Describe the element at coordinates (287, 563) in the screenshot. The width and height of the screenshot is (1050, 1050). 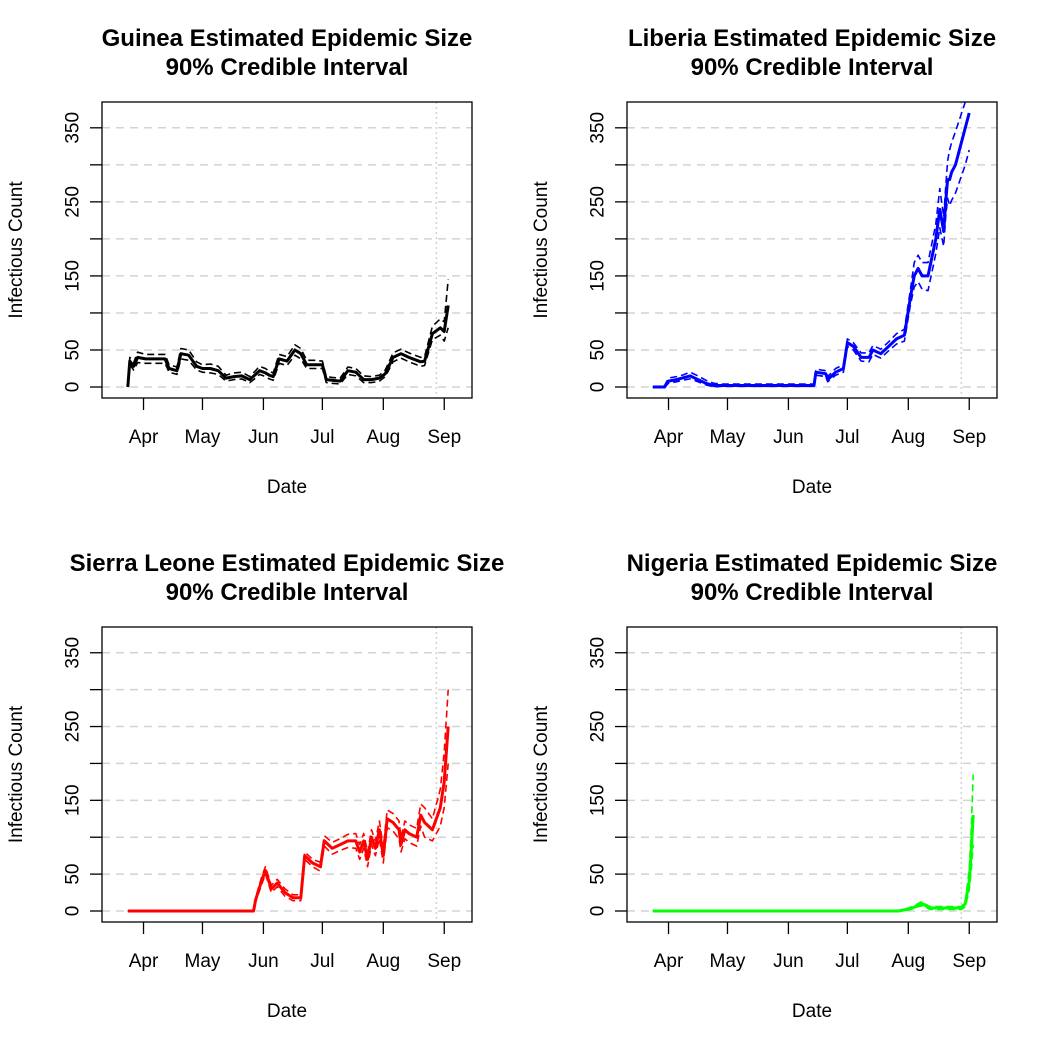
I see `chart-title: Sierra Leone Estimated Epidemic Size` at that location.